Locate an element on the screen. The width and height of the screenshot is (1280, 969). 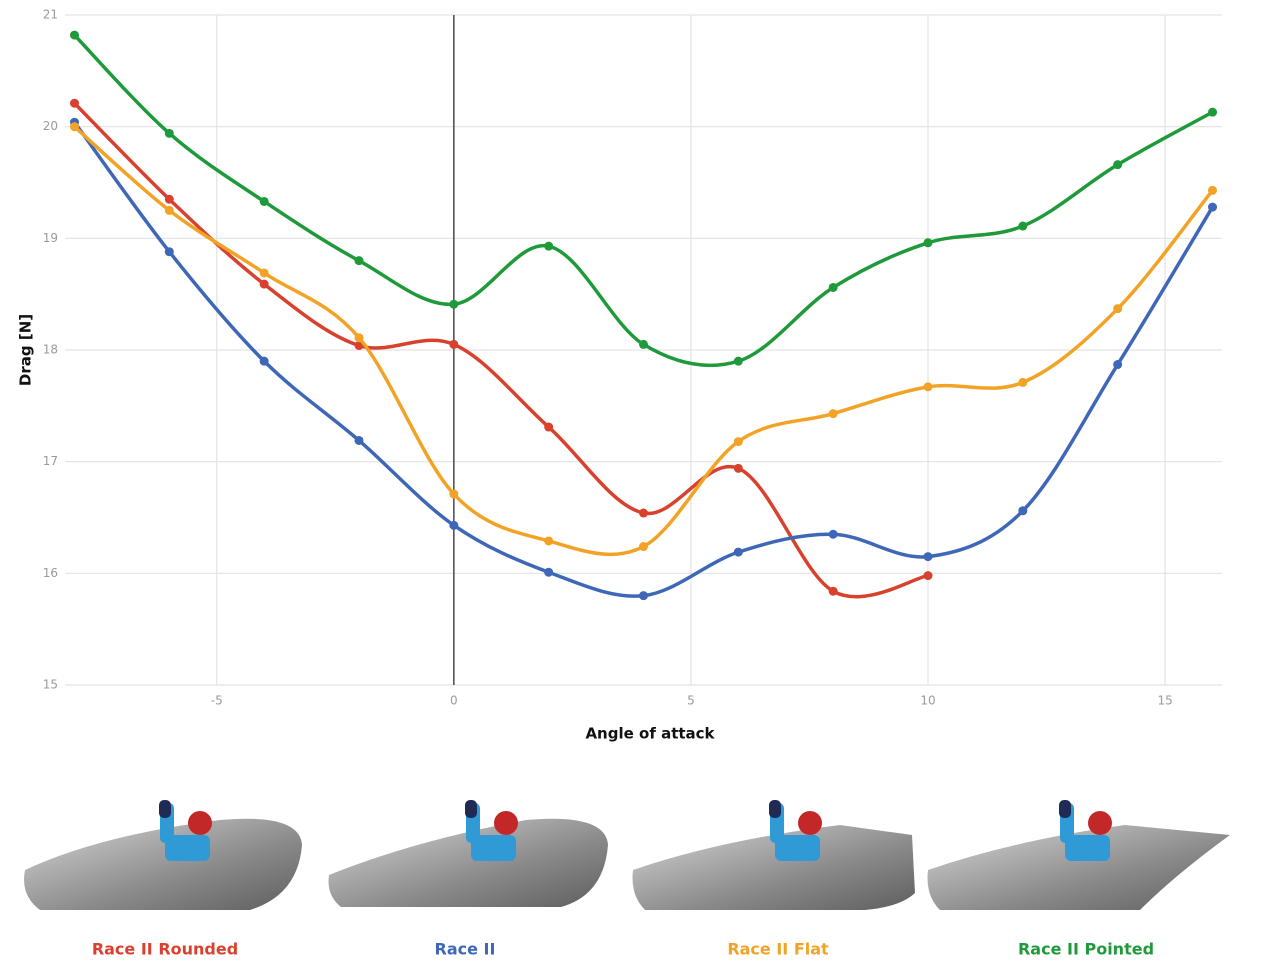
illustrations is located at coordinates (627, 855).